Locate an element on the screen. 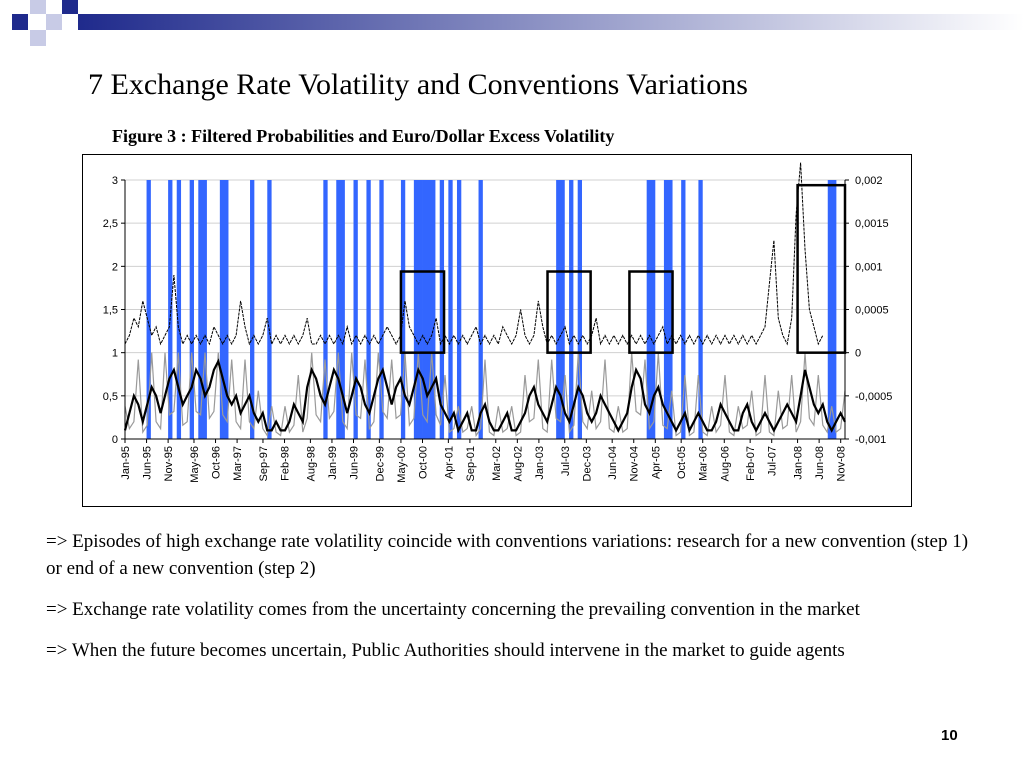  y-right-tick-label: -0,0005 is located at coordinates (873, 397).